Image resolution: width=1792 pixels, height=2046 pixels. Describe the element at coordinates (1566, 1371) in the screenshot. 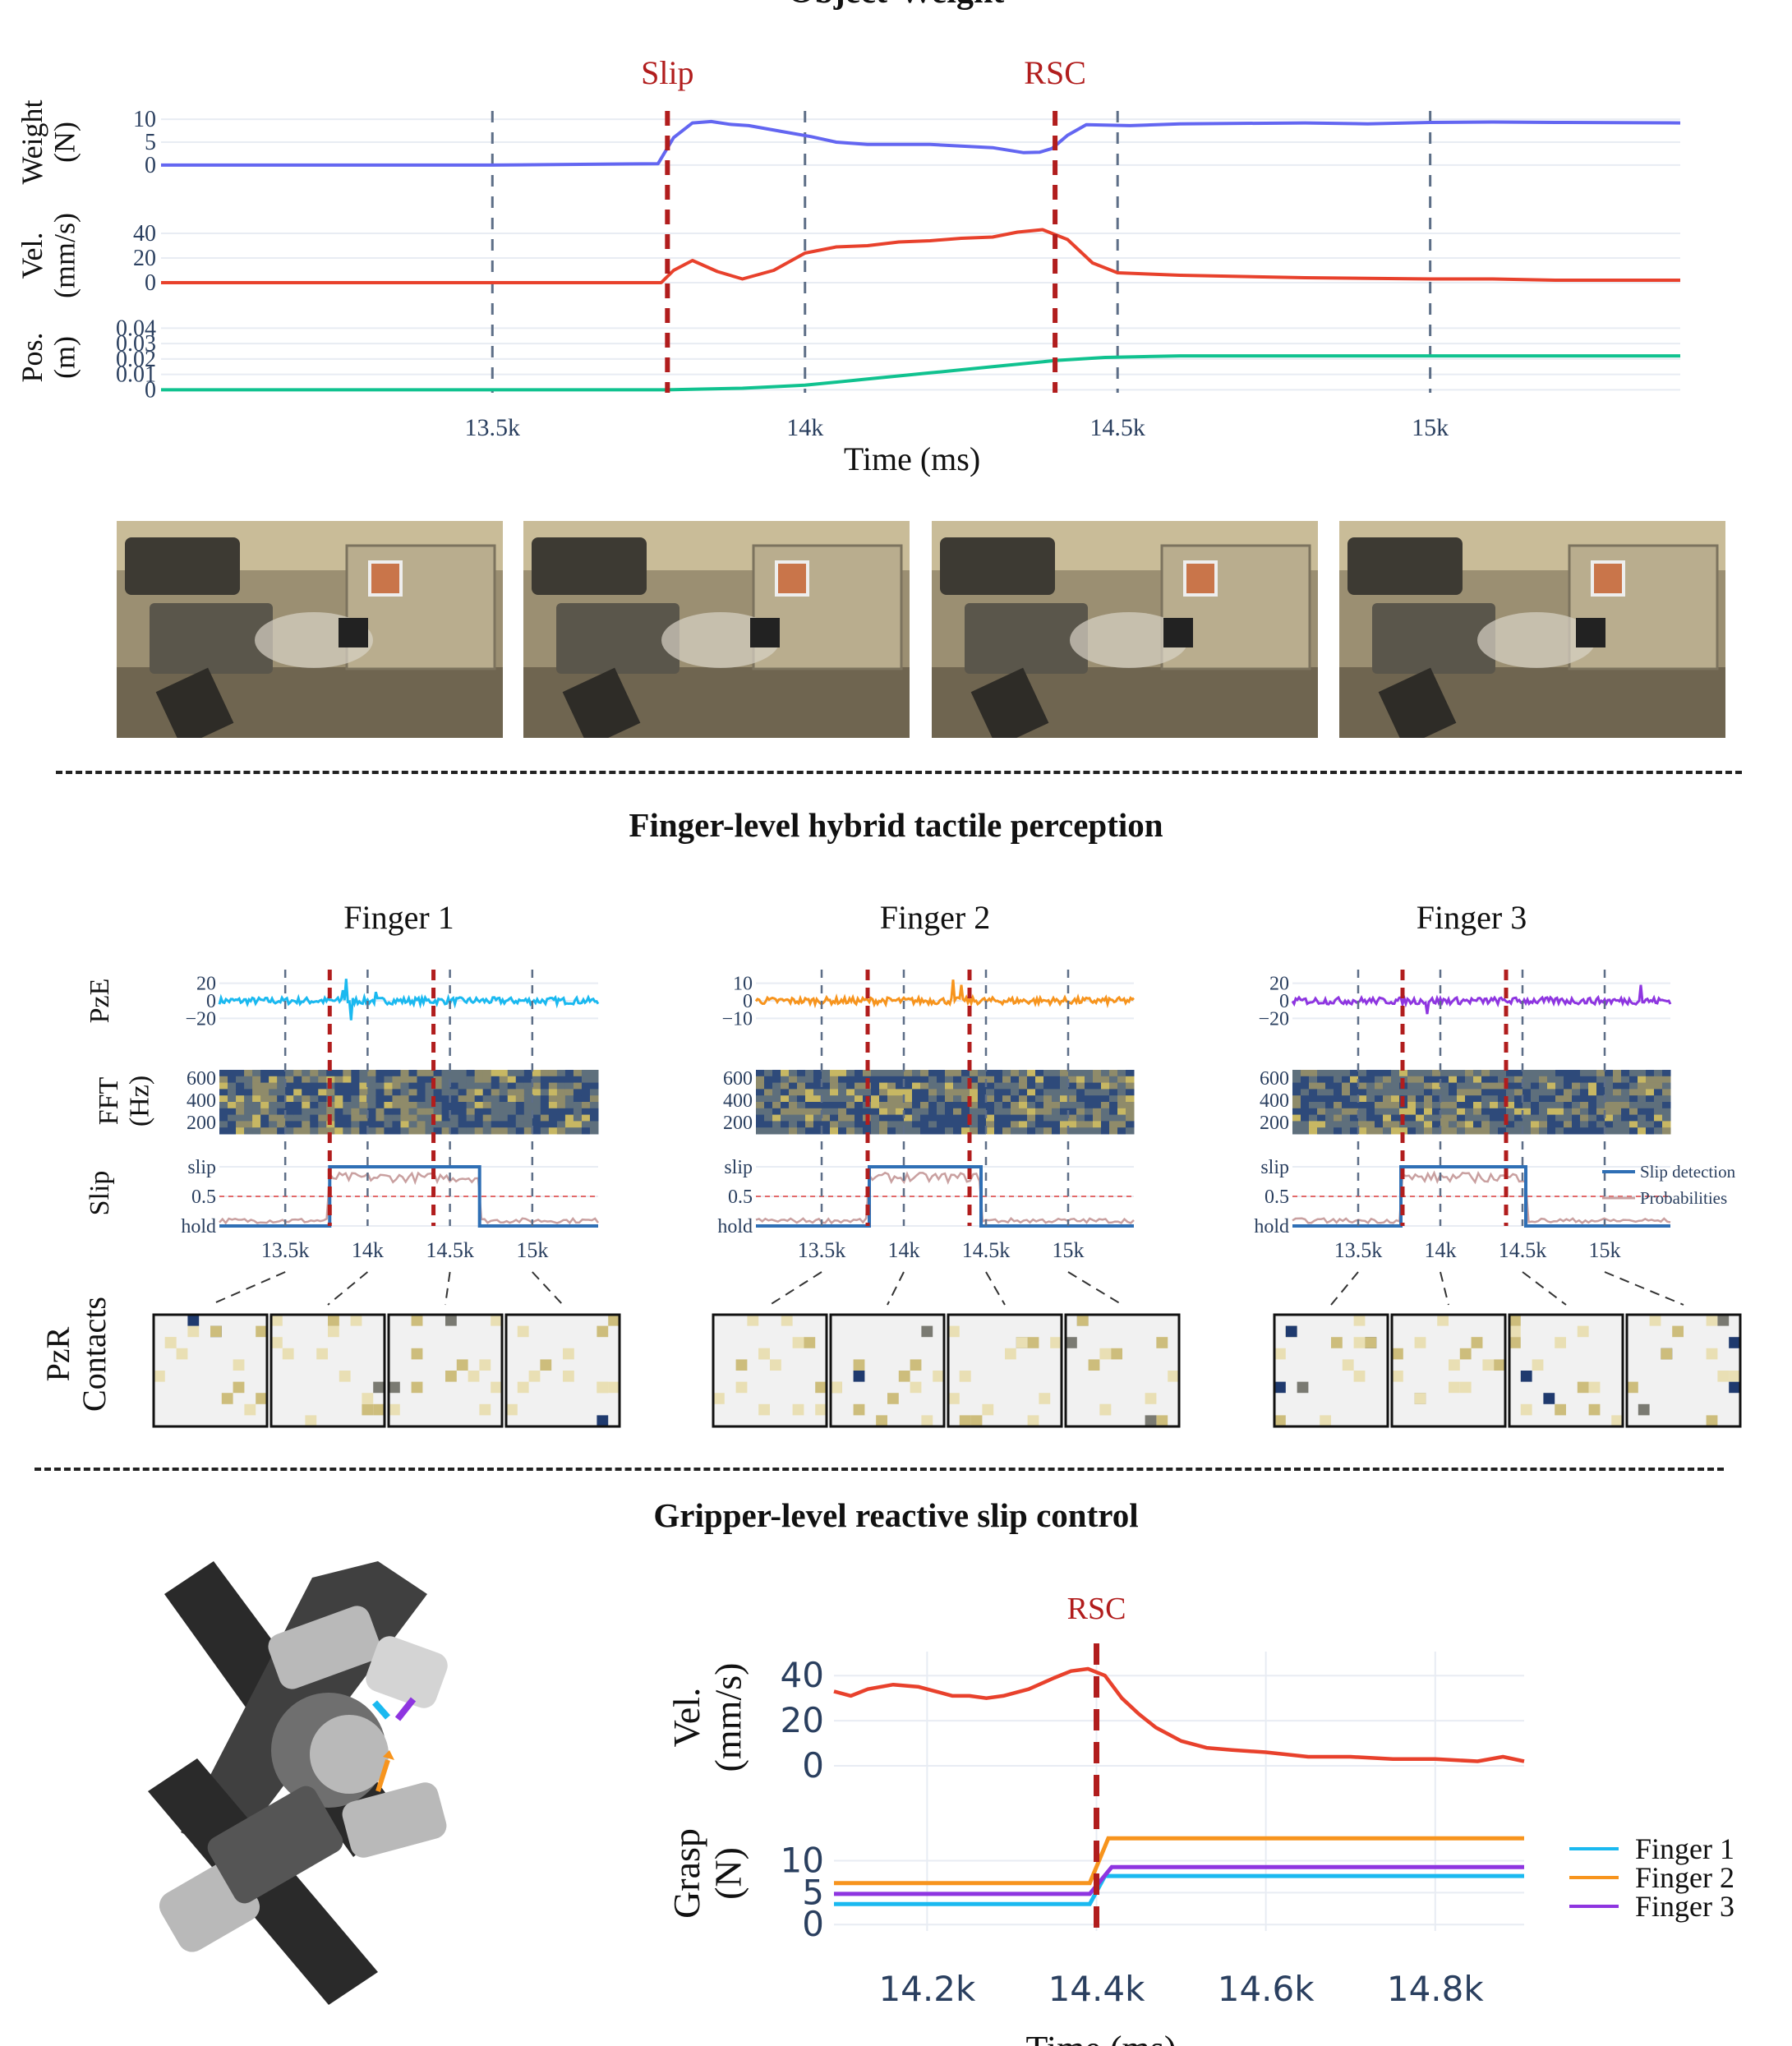

I see `contact-heatmap` at that location.